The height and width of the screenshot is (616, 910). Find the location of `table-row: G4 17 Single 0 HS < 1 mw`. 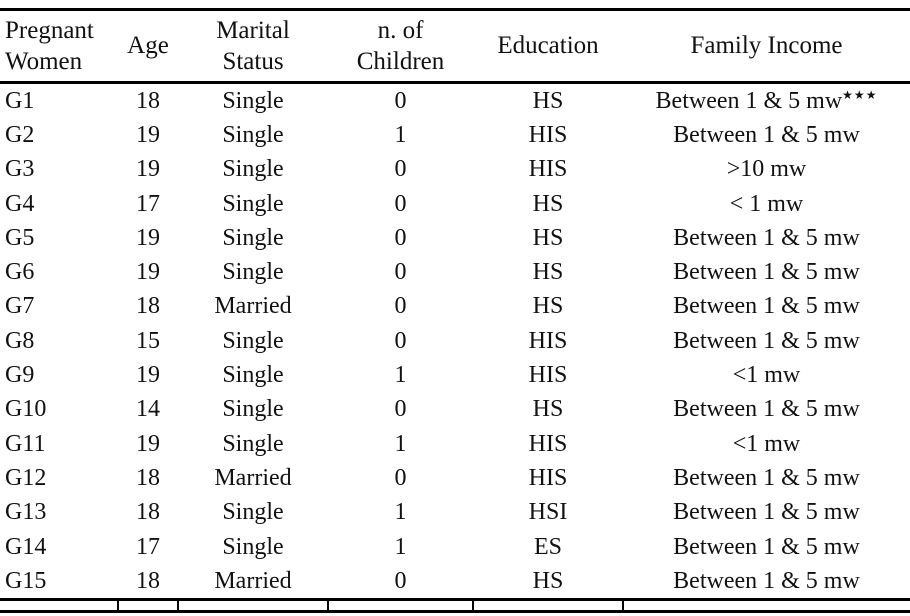

table-row: G4 17 Single 0 HS < 1 mw is located at coordinates (455, 204).